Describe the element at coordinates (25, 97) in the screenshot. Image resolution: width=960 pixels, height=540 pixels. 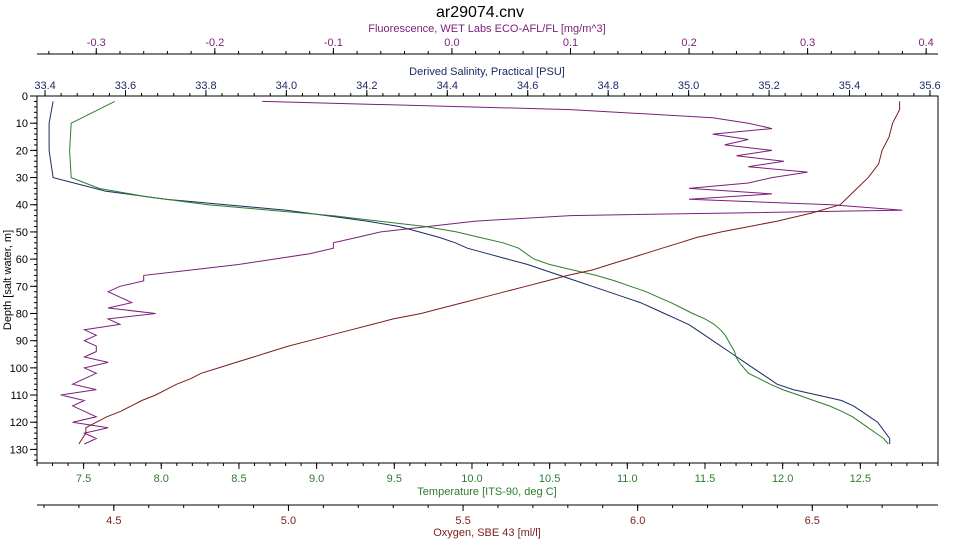
I see `depth-tick-label: 0` at that location.